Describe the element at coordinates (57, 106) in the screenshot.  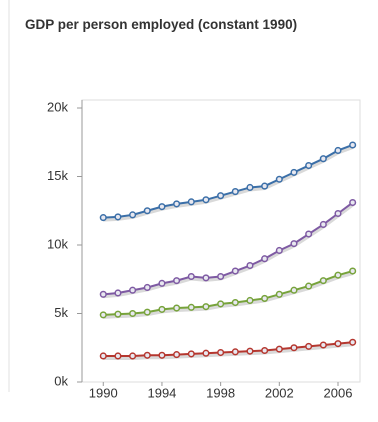
I see `y-tick-label: 20k` at that location.